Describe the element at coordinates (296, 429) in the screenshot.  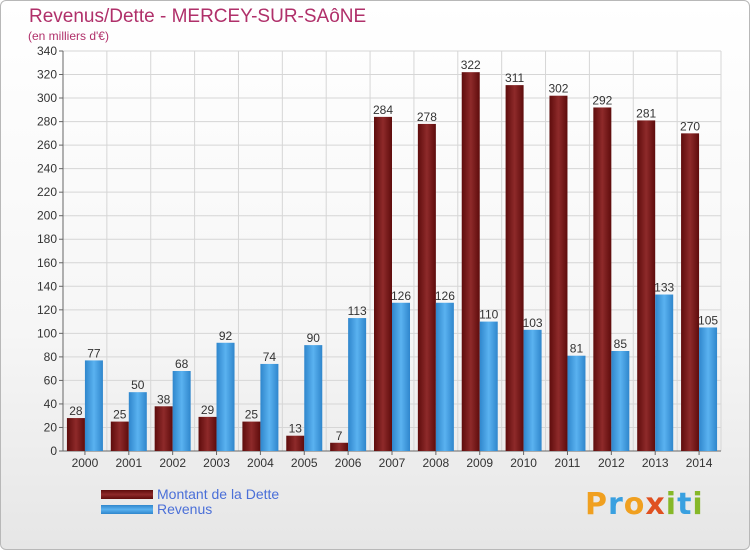
I see `data-label-dette: 13` at that location.